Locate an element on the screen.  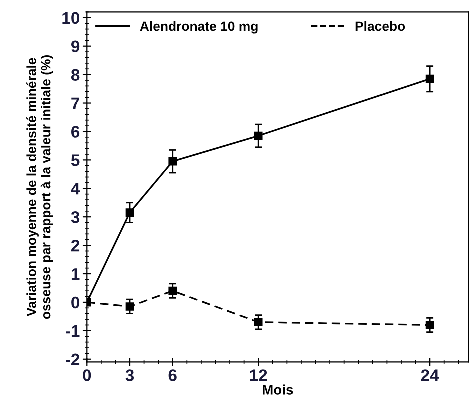
x-tick-label: 12 is located at coordinates (259, 376).